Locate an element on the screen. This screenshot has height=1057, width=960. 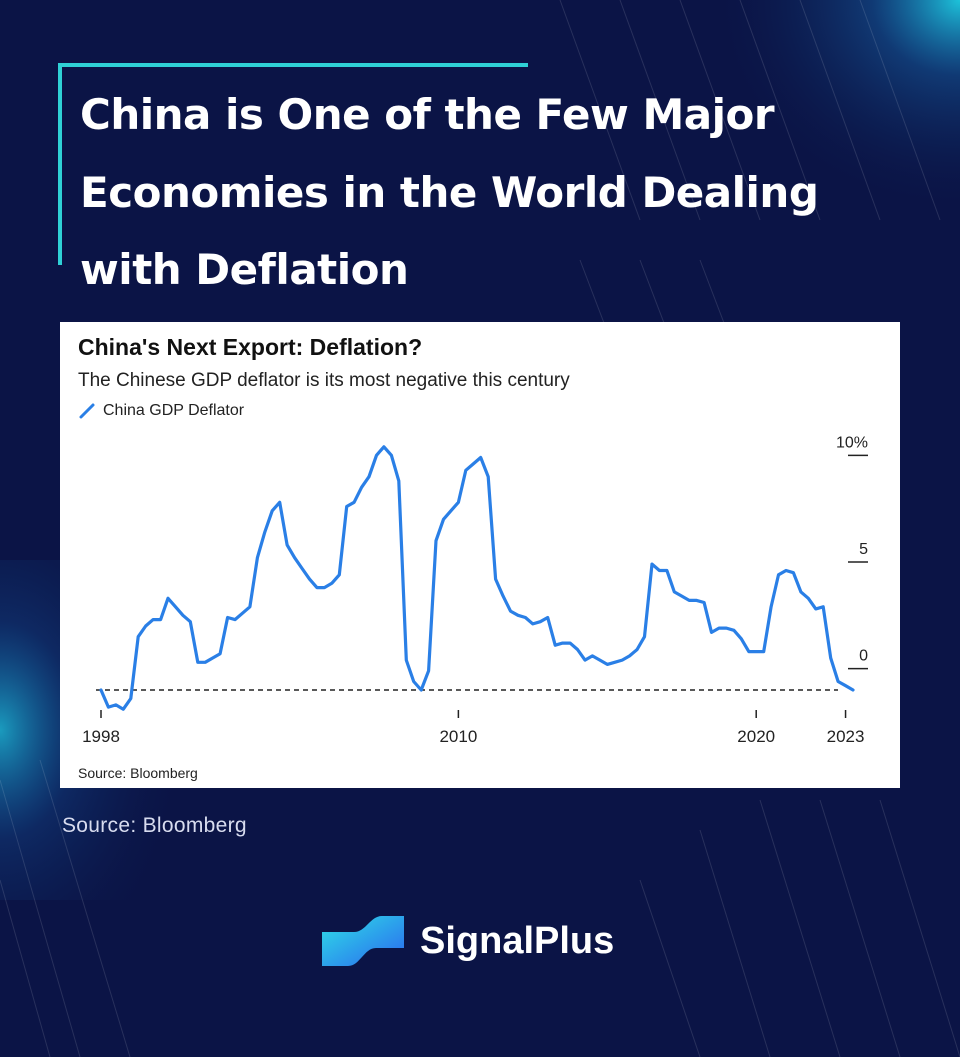
y-tick-label: 0 is located at coordinates (863, 656).